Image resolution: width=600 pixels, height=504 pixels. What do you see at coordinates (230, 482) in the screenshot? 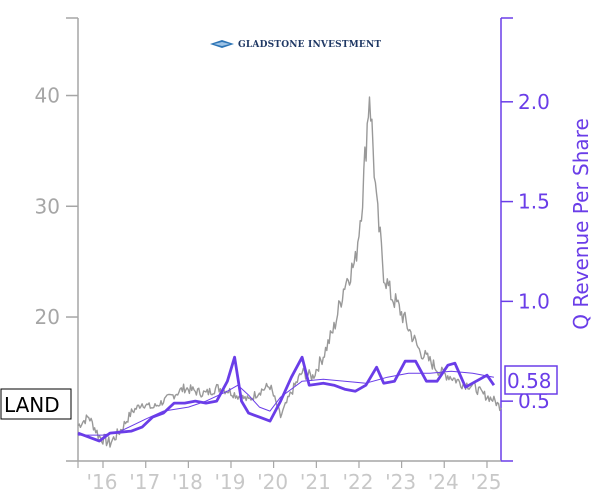
I see `x-tick-label: '19` at bounding box center [230, 482].